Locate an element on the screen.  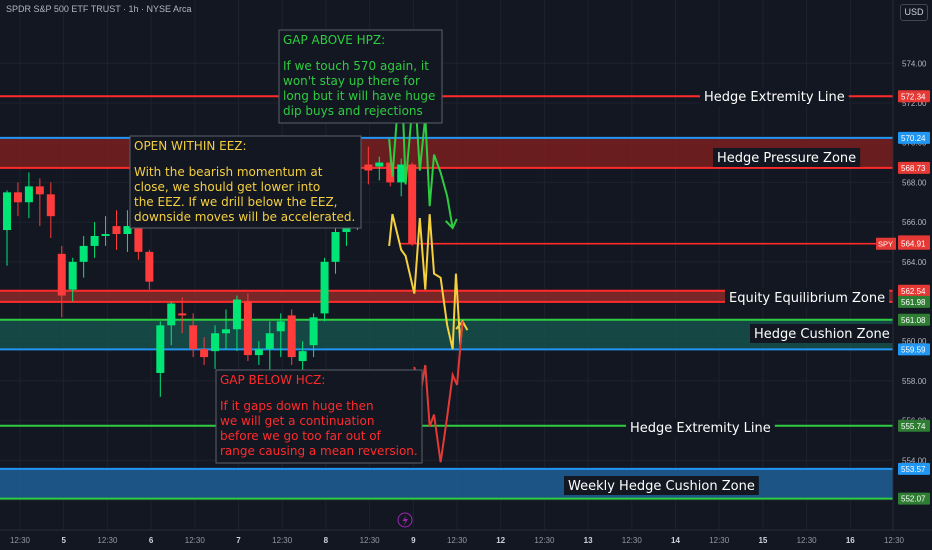
annotation-line: long but it will have huge is located at coordinates (359, 96).